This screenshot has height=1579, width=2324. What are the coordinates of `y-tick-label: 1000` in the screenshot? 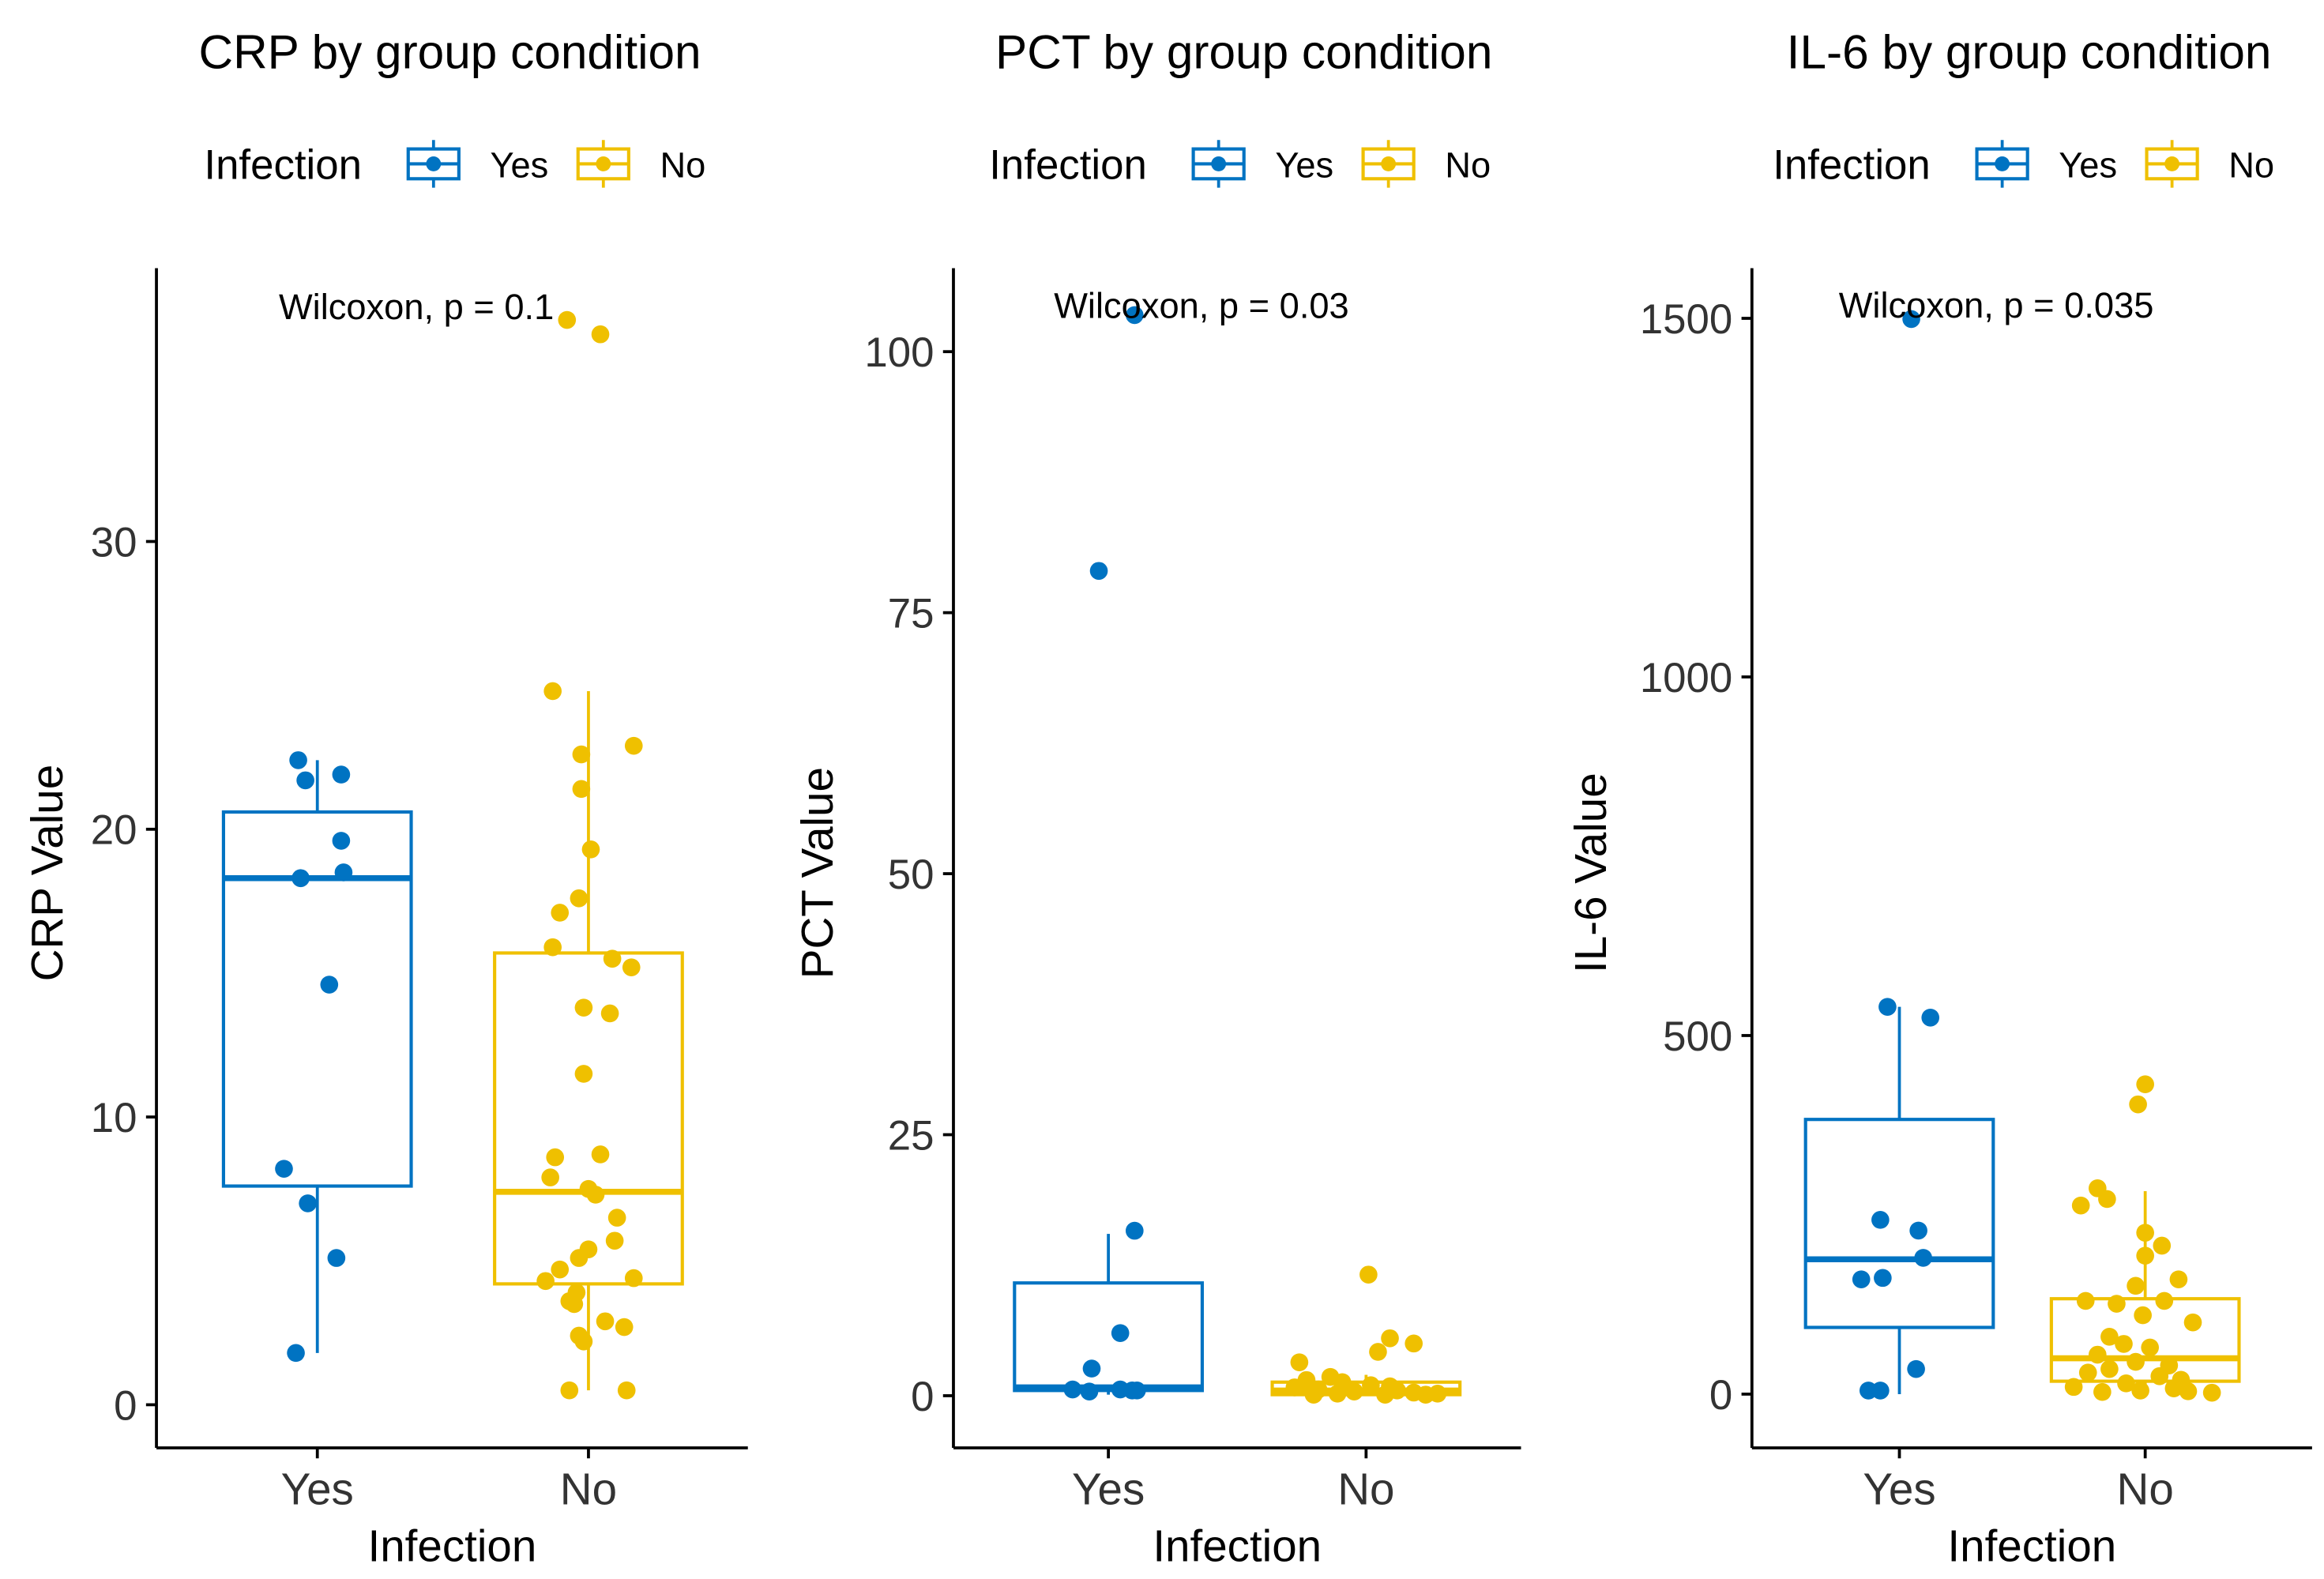 It's located at (1686, 678).